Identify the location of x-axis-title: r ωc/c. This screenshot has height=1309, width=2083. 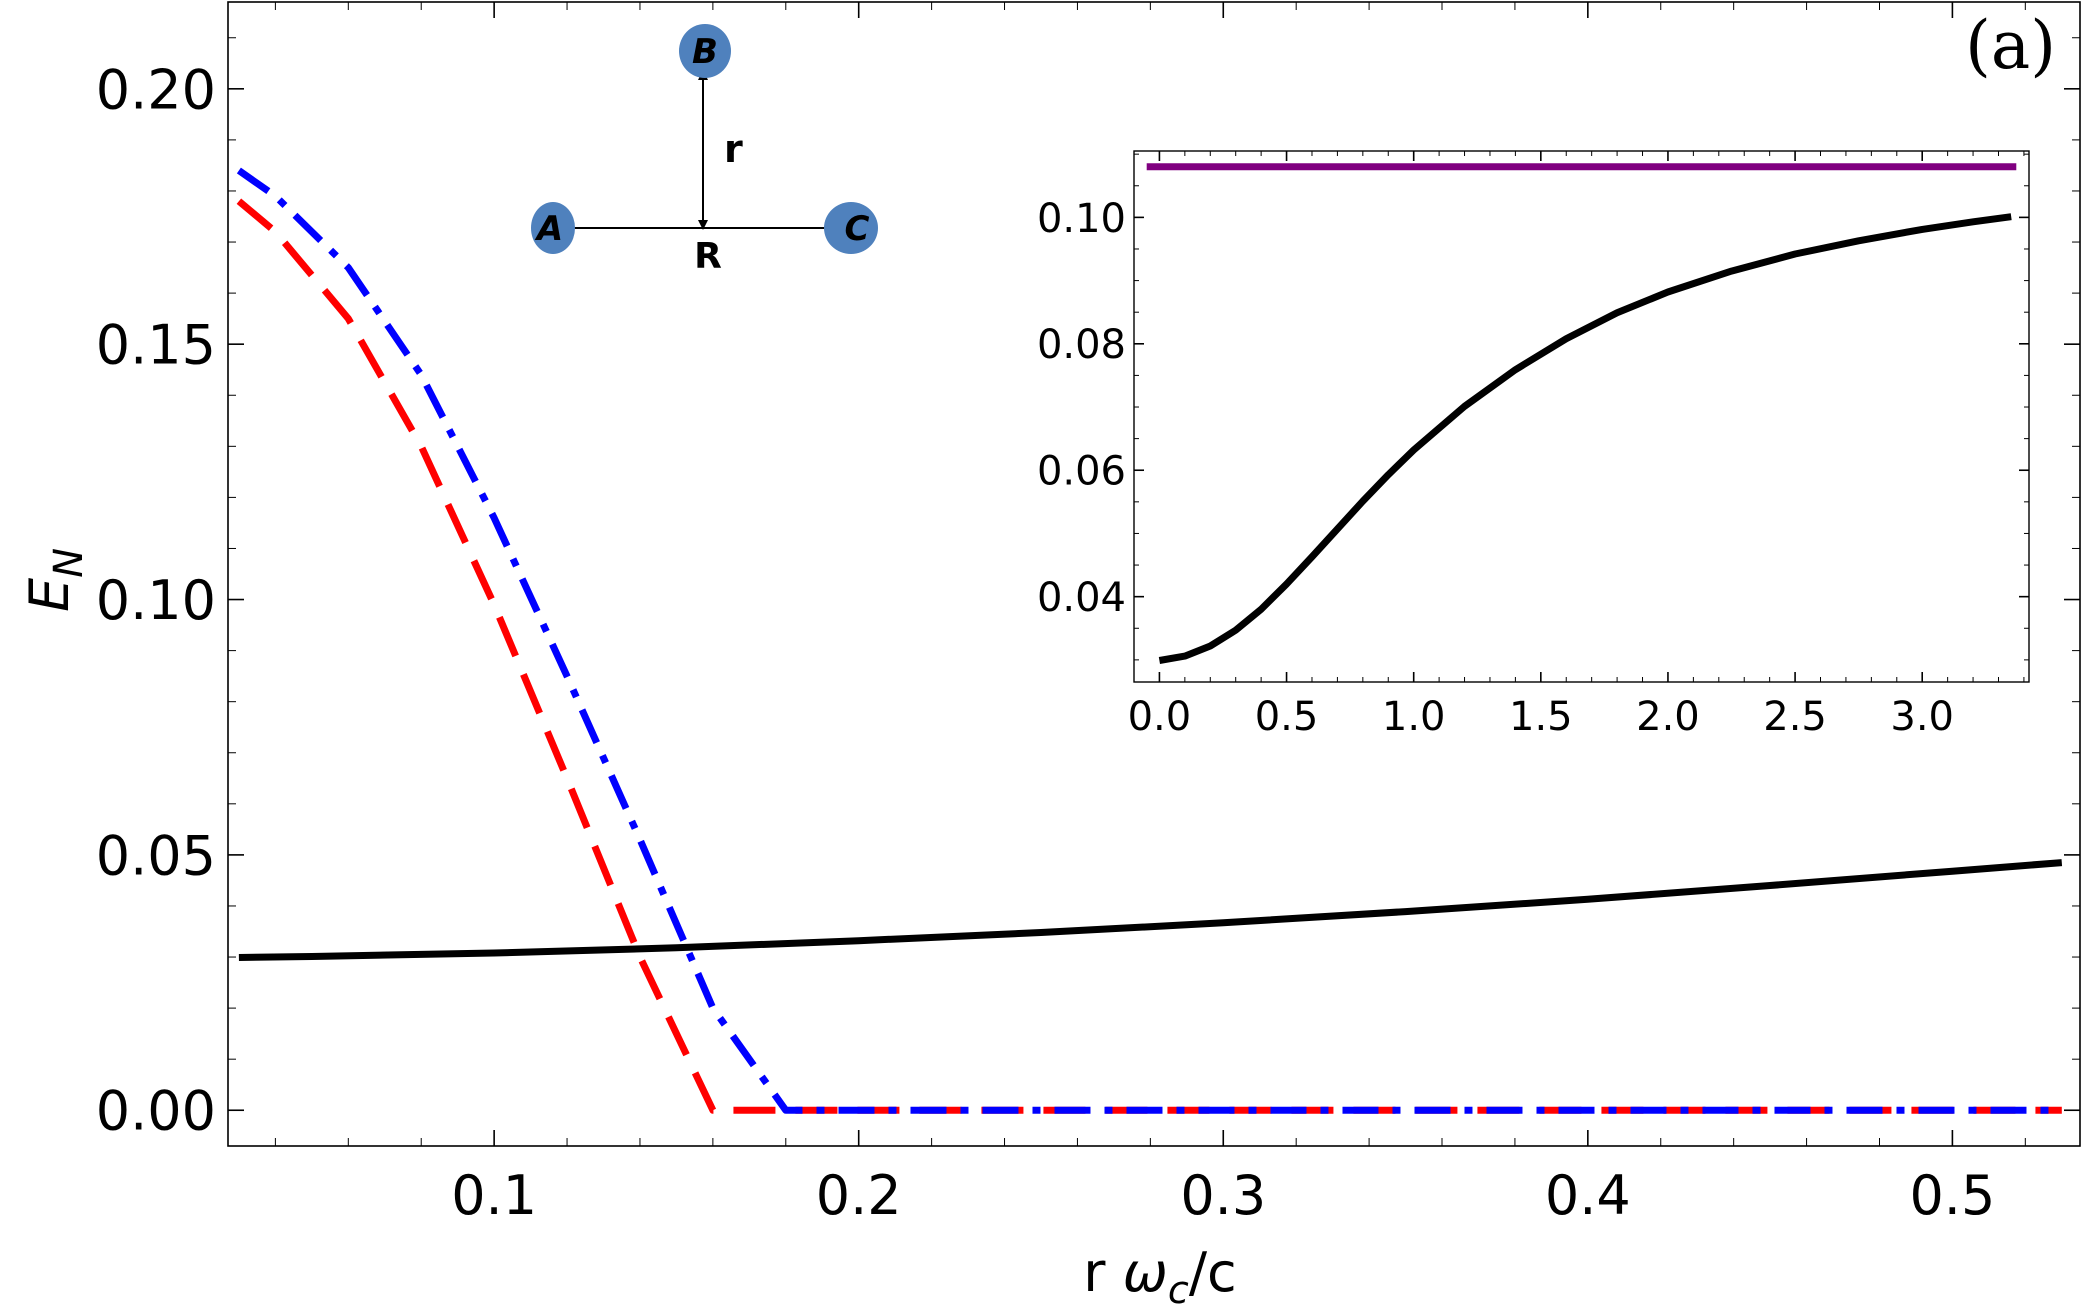
(1159, 1275).